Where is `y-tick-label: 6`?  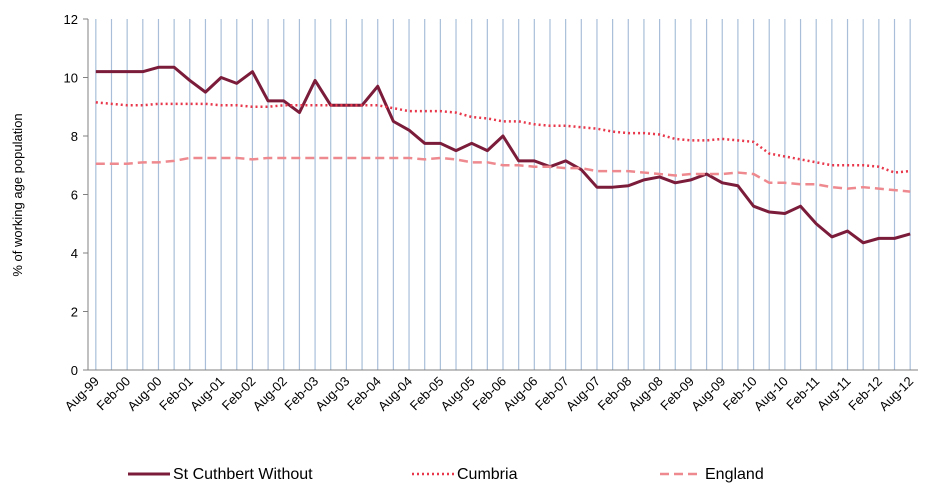 y-tick-label: 6 is located at coordinates (74, 195).